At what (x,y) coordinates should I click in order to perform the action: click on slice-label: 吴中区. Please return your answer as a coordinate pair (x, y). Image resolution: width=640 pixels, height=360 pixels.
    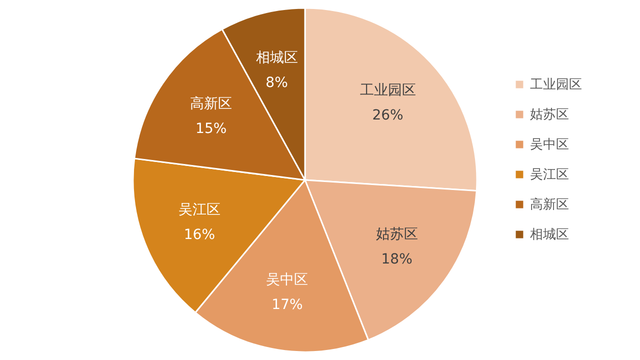
    Looking at the image, I should click on (287, 280).